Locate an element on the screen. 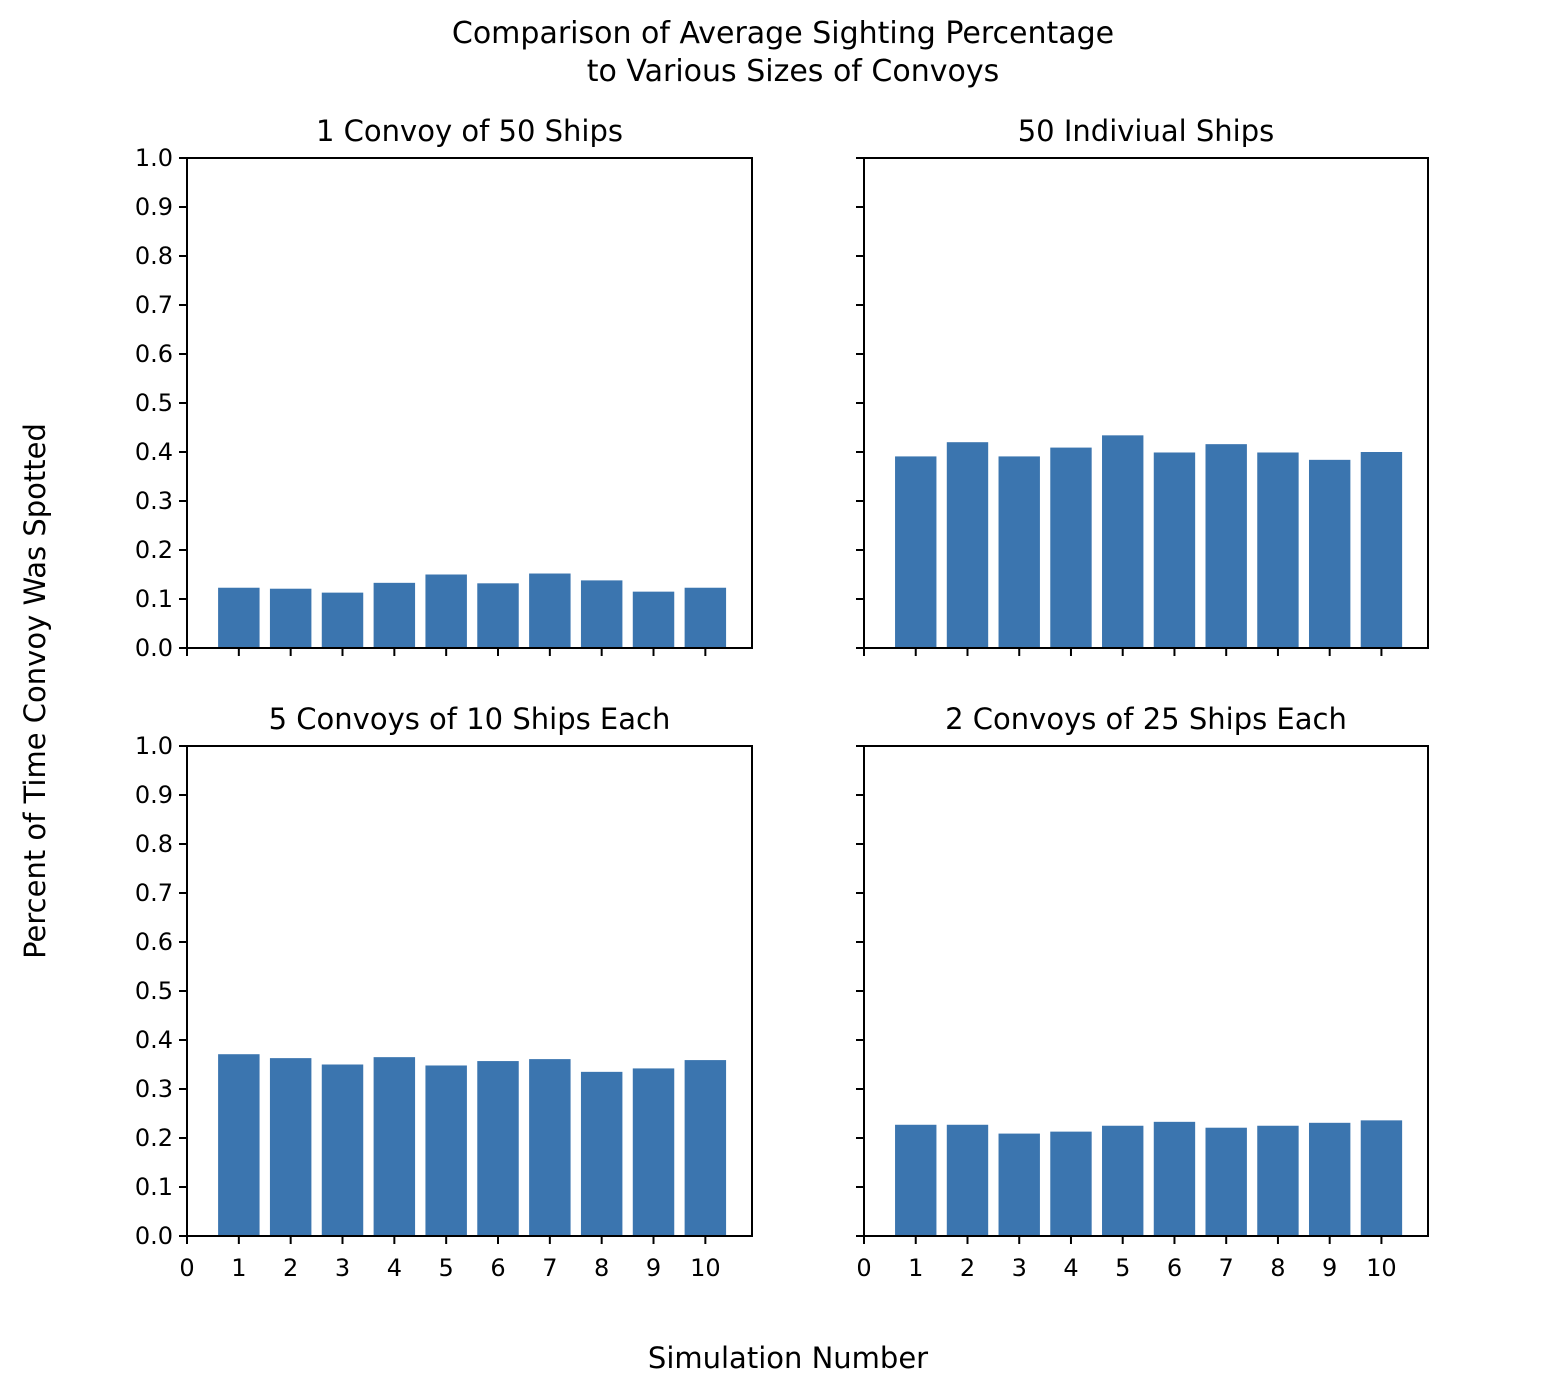 This screenshot has height=1384, width=1554. subplot-title: 50 Indiviual Ships is located at coordinates (1146, 131).